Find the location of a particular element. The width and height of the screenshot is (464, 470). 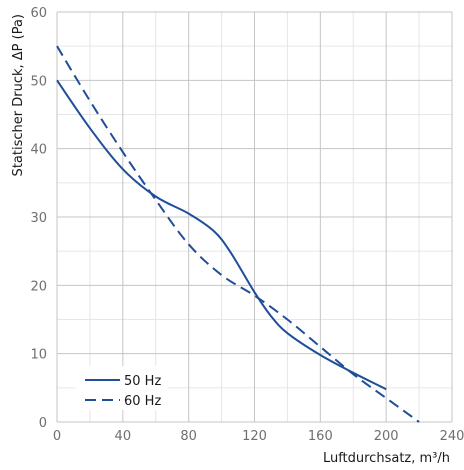

legend-background is located at coordinates (122, 388).